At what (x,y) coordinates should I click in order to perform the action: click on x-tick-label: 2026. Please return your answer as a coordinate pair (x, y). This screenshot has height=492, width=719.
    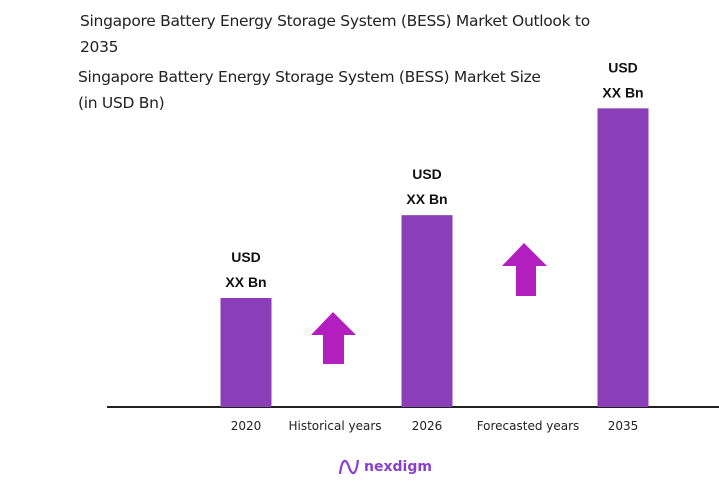
    Looking at the image, I should click on (427, 426).